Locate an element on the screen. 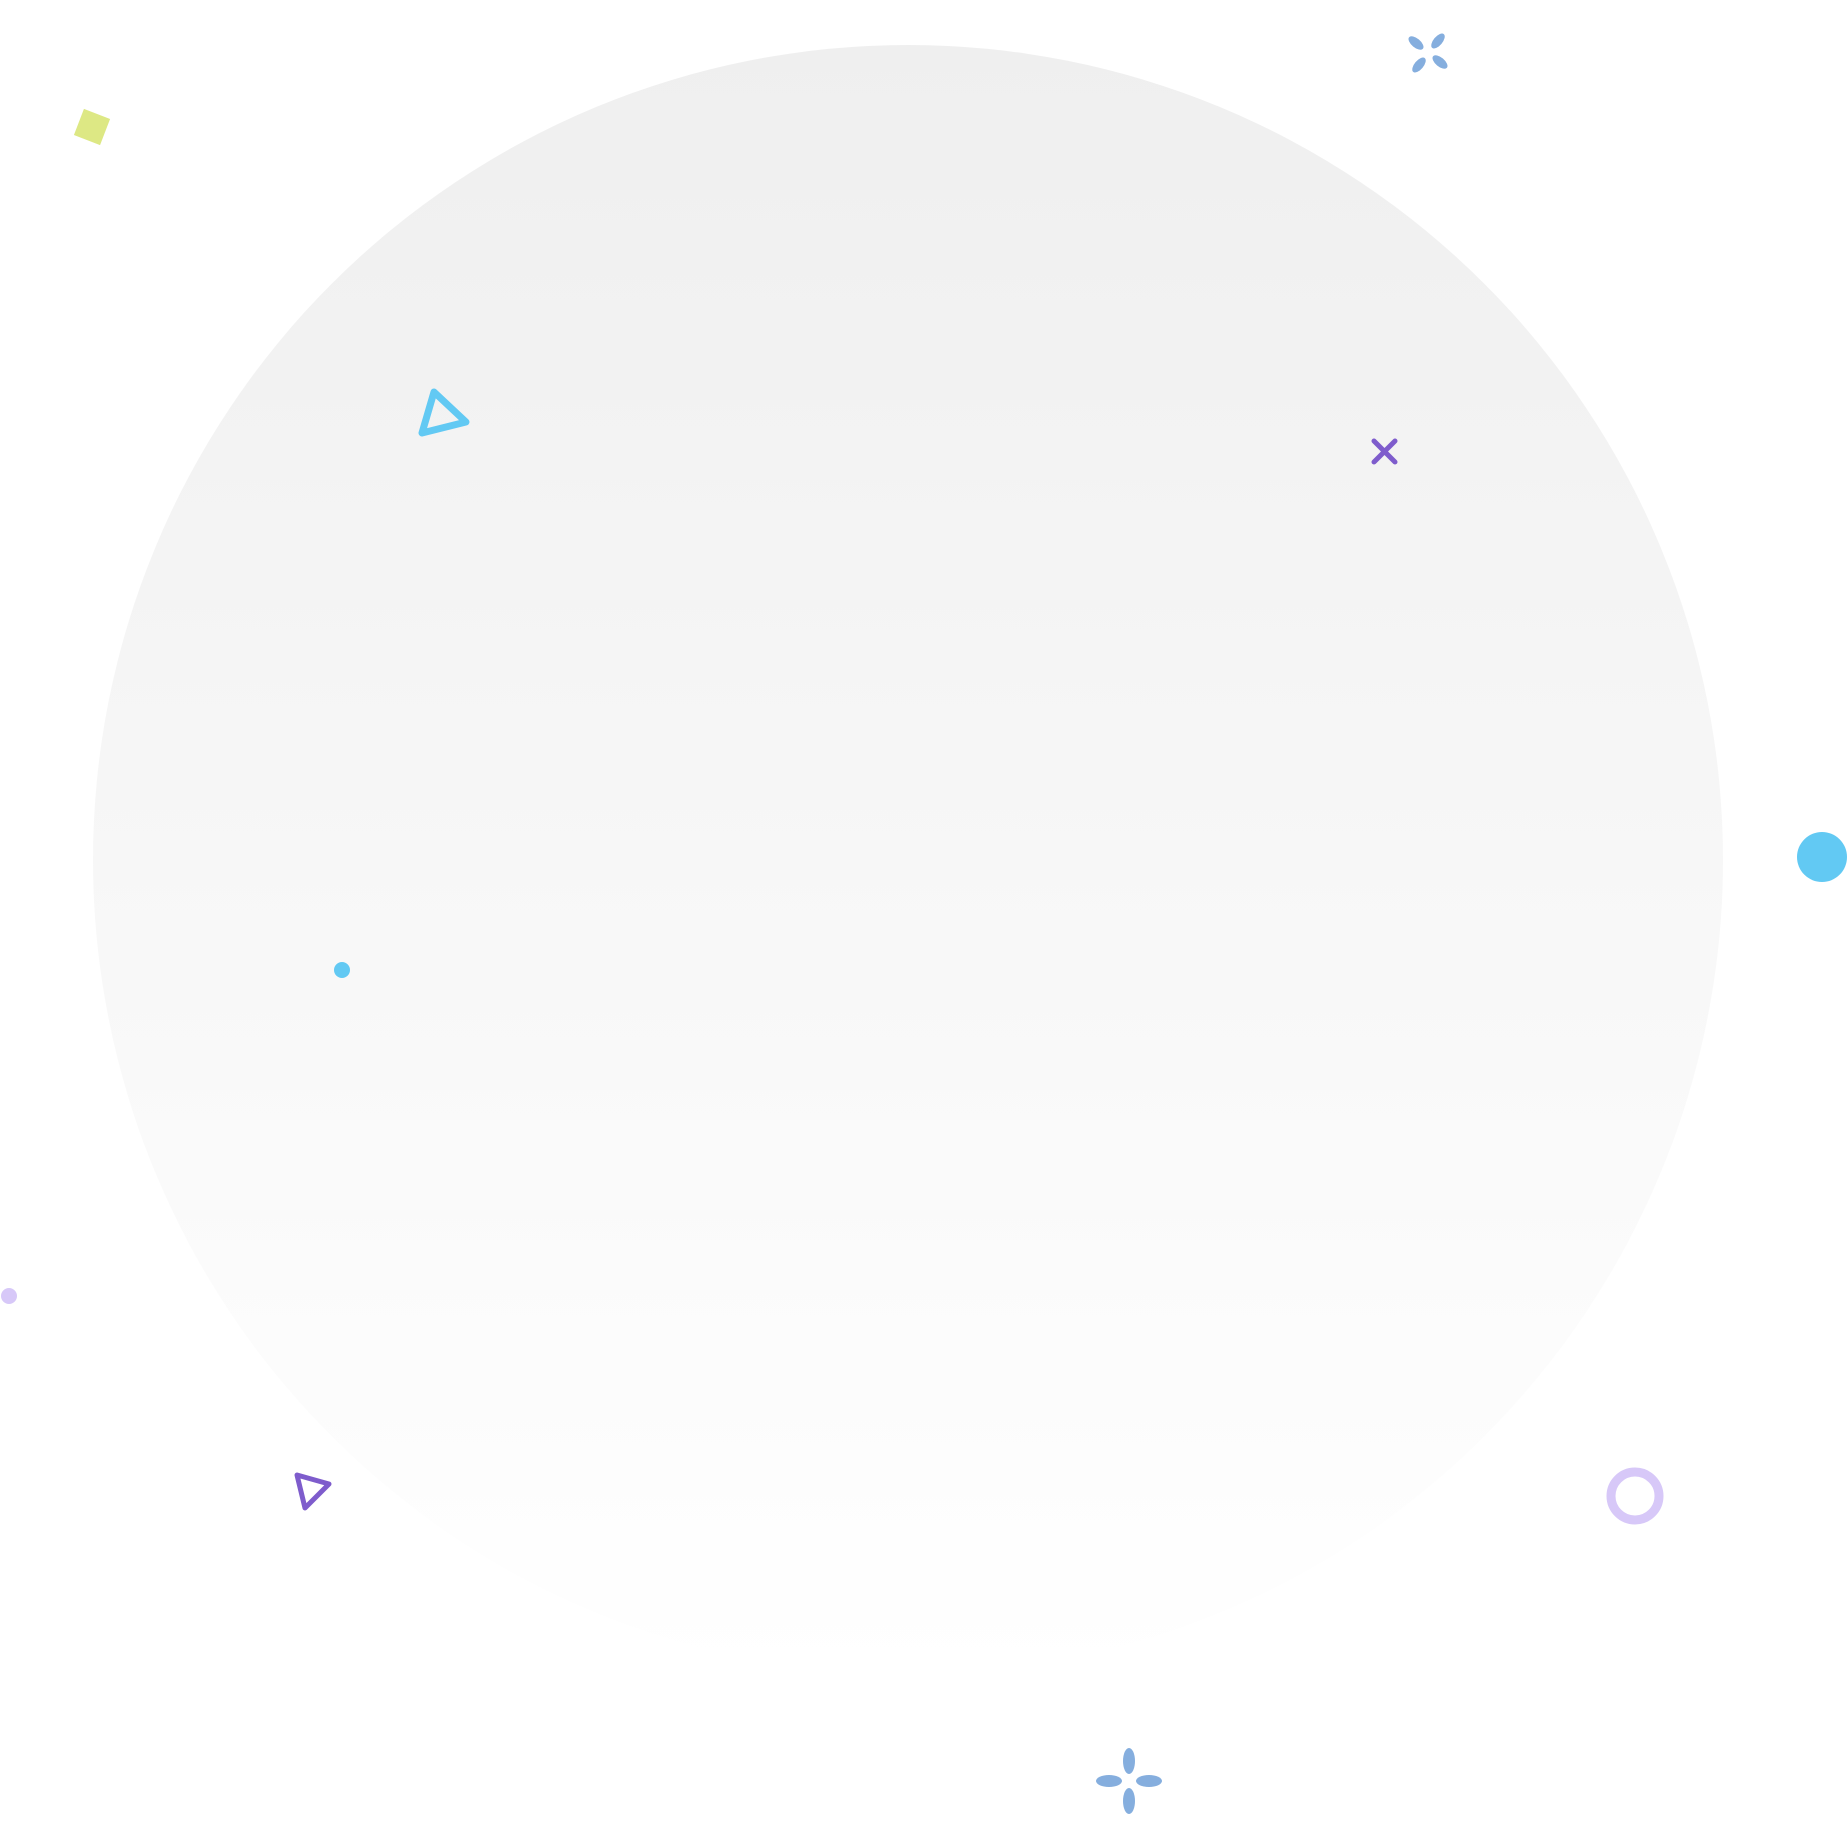 The height and width of the screenshot is (1847, 1847). purple-triangle-outline-icon is located at coordinates (313, 1491).